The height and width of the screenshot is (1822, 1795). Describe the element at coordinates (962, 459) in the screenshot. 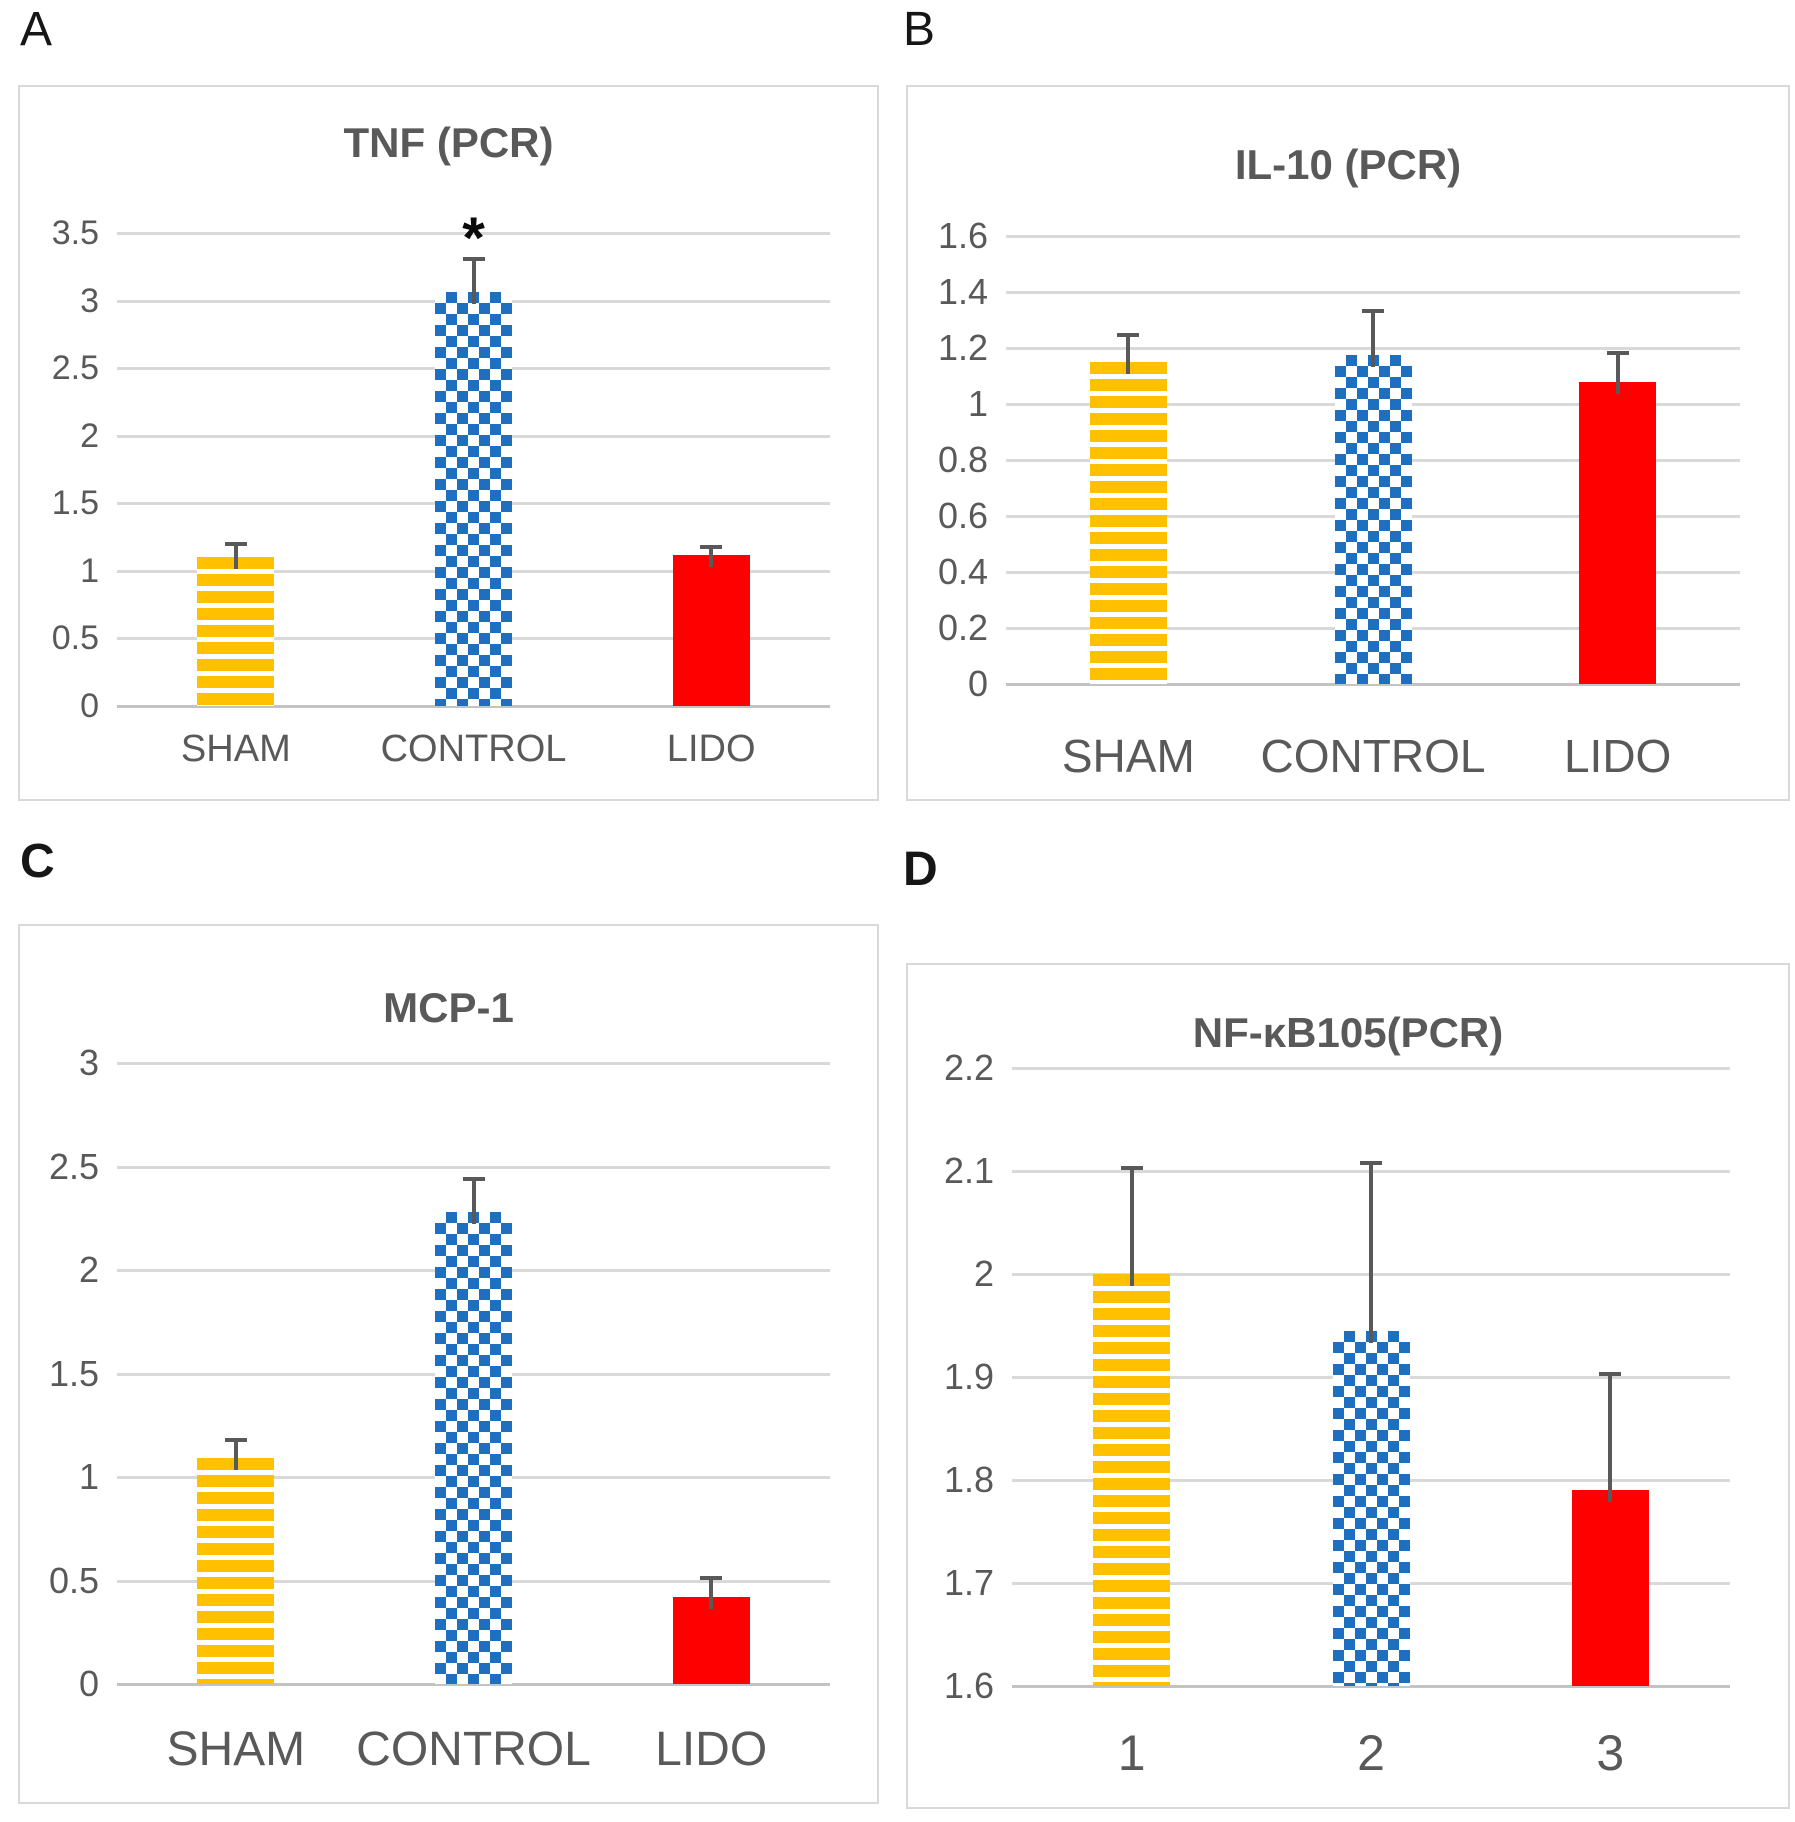

I see `y-tick-label: 0.8` at that location.